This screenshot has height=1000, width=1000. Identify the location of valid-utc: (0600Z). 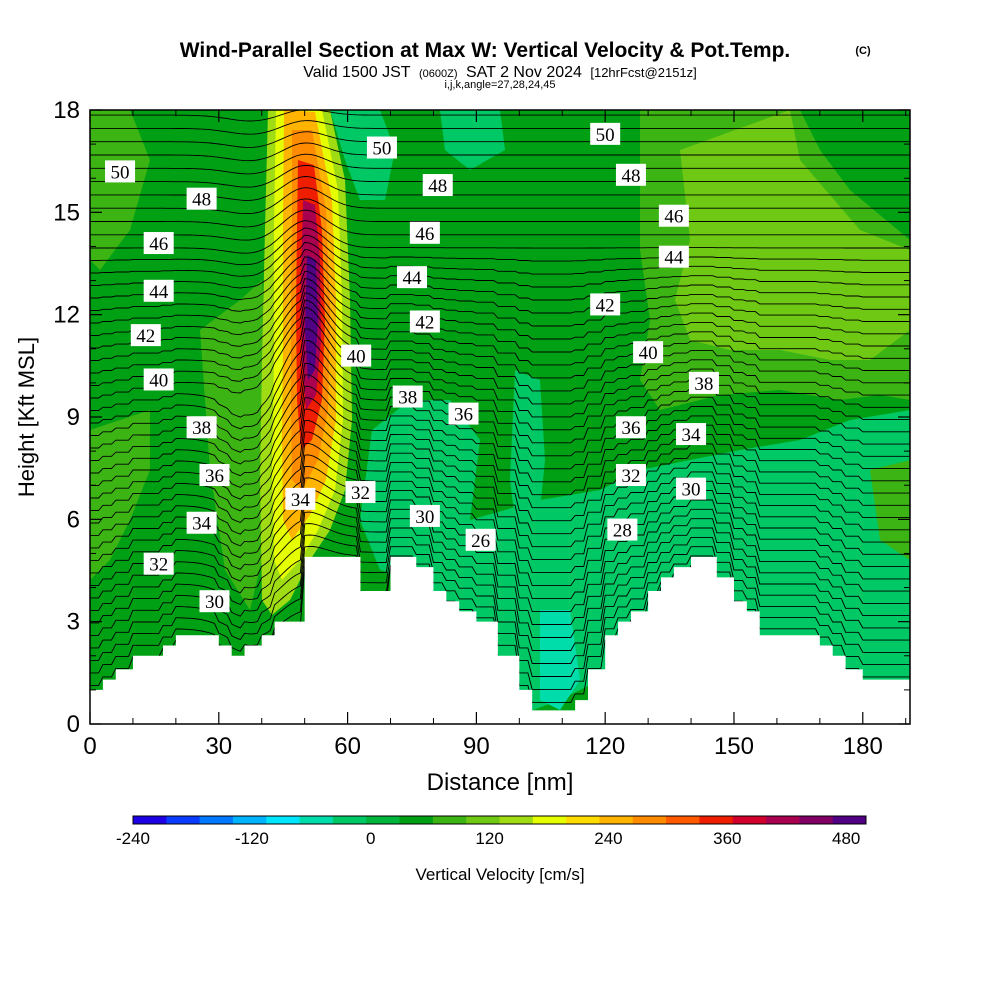
(438, 74).